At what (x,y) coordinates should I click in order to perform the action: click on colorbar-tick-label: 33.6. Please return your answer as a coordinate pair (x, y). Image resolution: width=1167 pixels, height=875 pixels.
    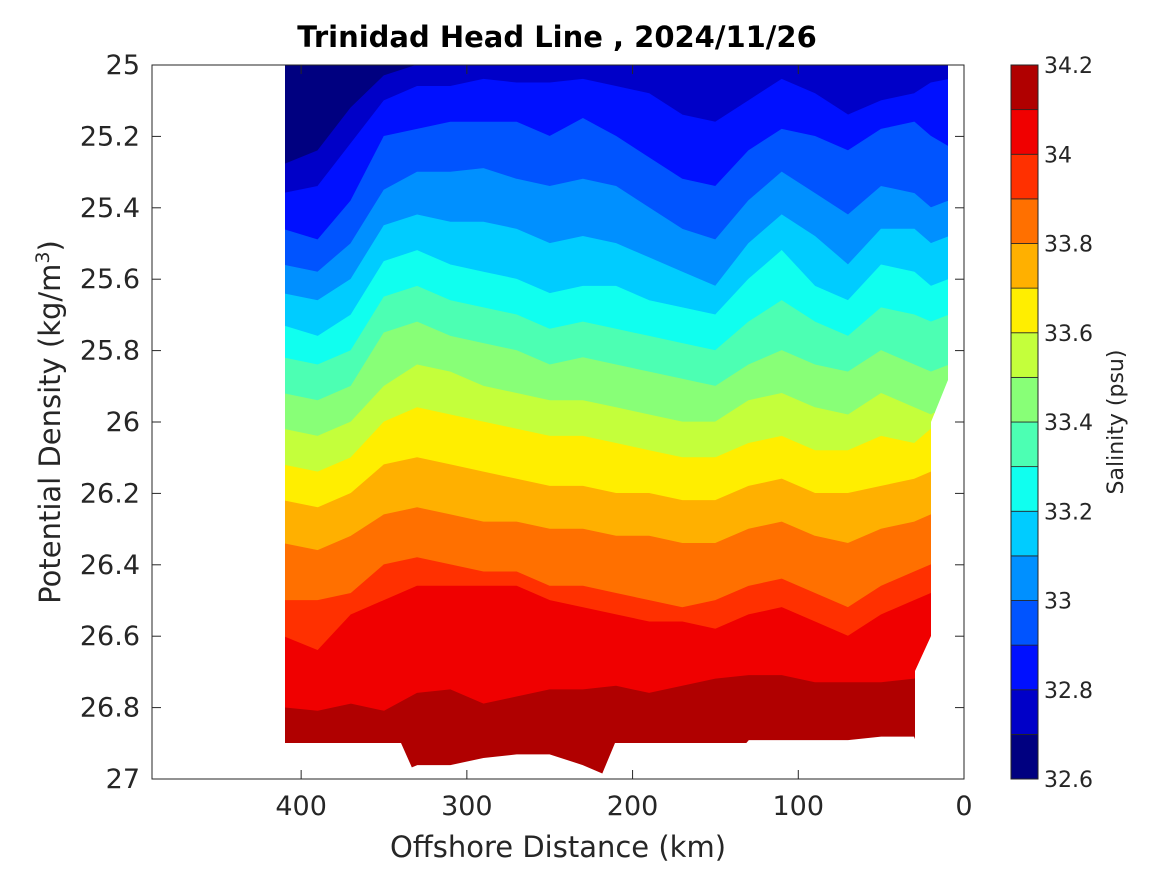
    Looking at the image, I should click on (1068, 334).